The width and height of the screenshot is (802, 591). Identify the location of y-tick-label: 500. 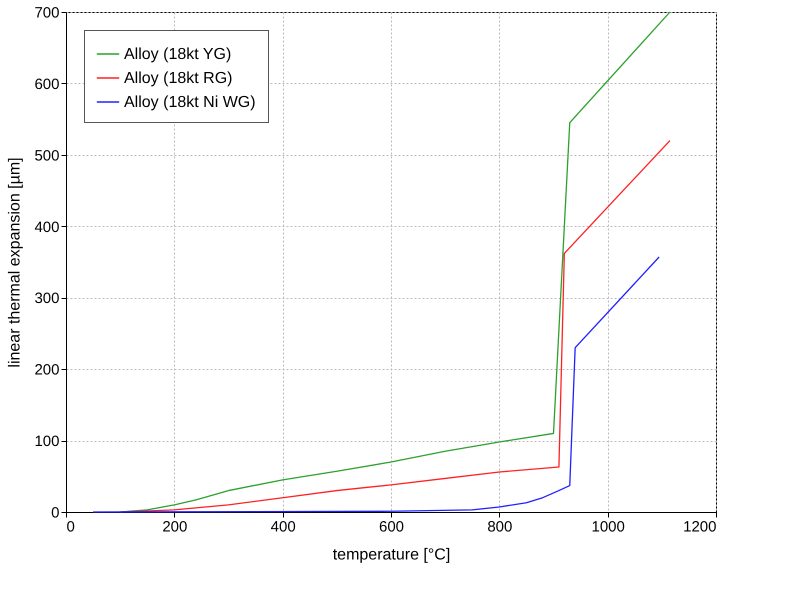
(47, 155).